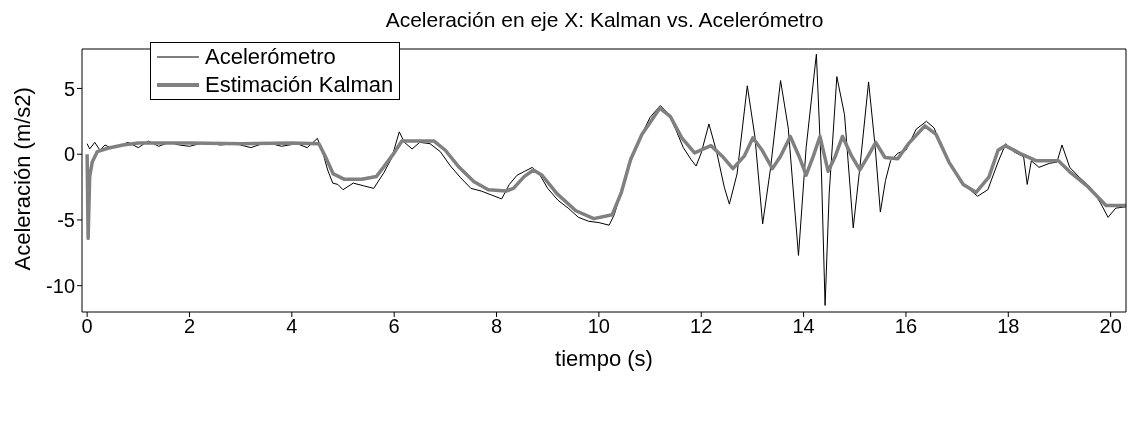 Image resolution: width=1141 pixels, height=424 pixels. What do you see at coordinates (604, 20) in the screenshot?
I see `chart-title: Aceleración en eje X: Kalman vs. Acelerómetro` at bounding box center [604, 20].